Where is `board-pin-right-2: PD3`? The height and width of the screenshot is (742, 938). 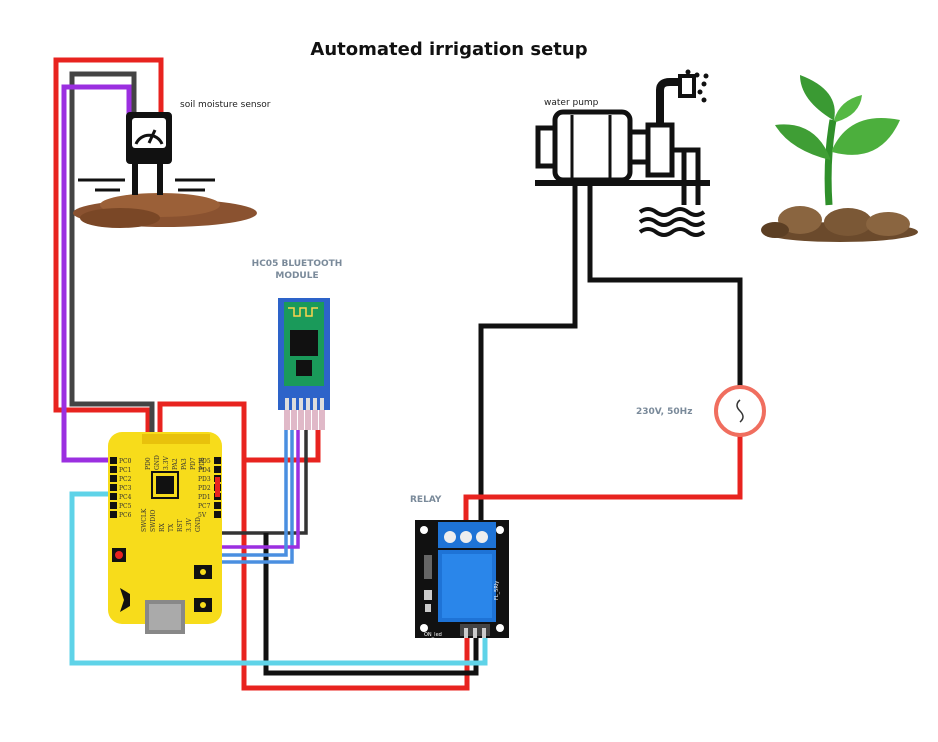
board-pin-right-2: PD3 is located at coordinates (204, 479).